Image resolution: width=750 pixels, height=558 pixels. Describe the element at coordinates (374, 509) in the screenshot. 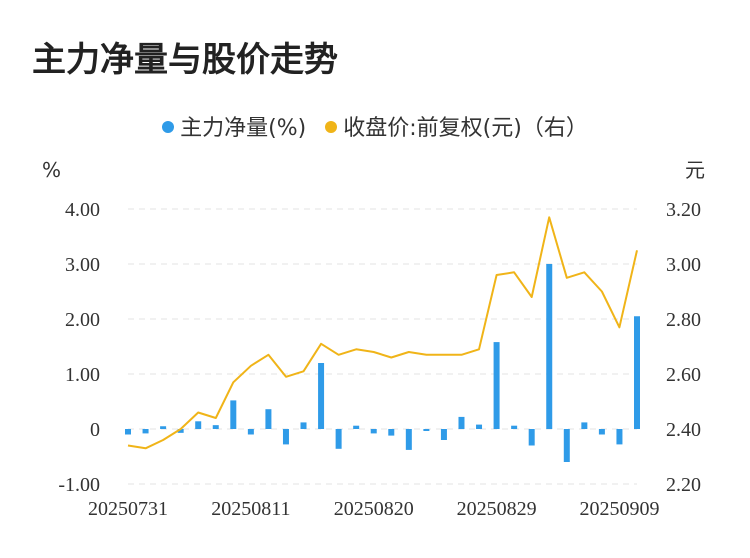

I see `x-tick-label: 20250820` at that location.